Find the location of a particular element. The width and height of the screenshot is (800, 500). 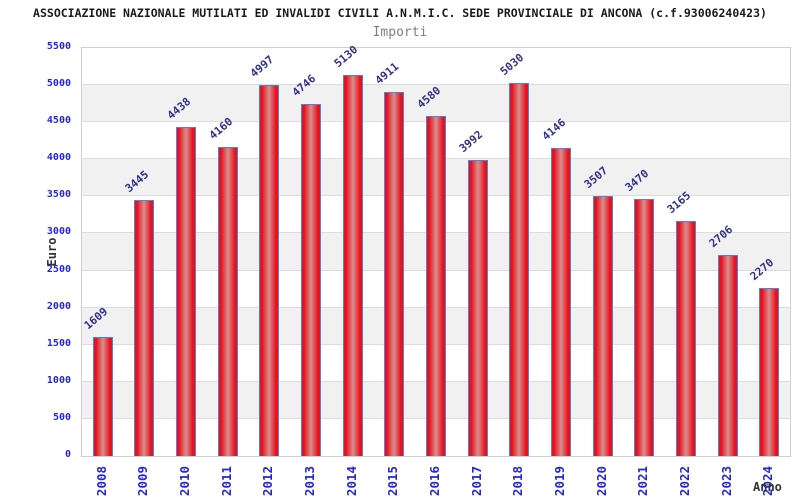

bar-2017 is located at coordinates (477, 307).